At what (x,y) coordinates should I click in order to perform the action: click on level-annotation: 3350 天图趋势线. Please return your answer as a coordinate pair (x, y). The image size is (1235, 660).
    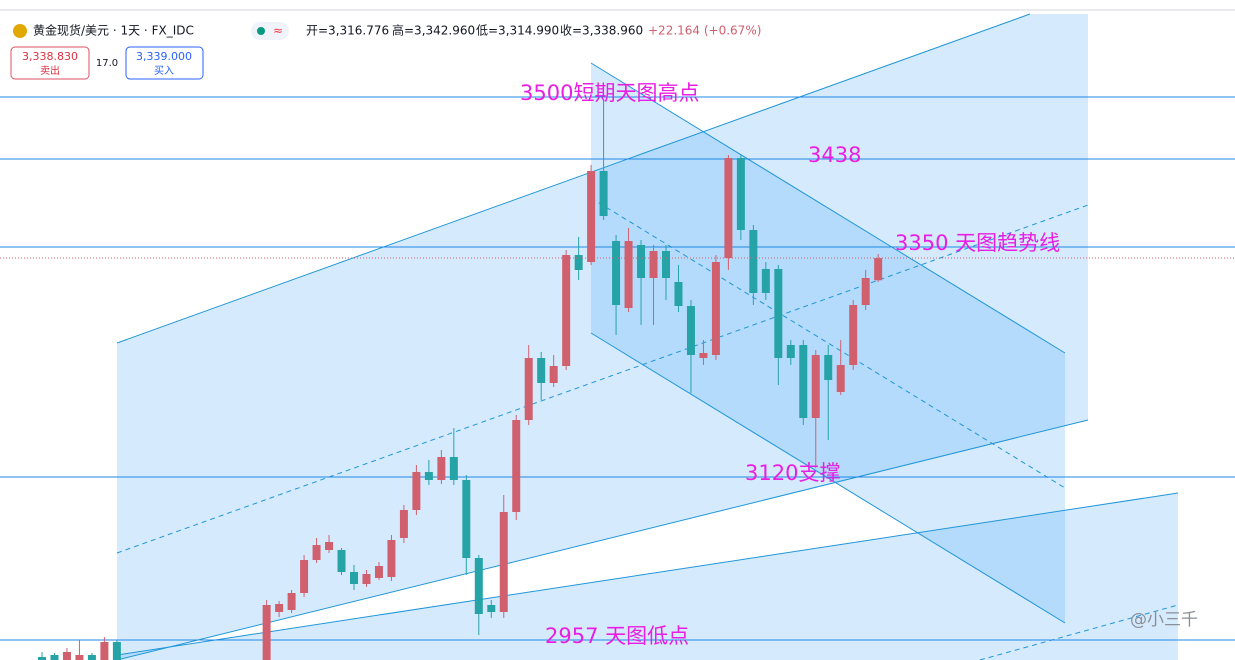
    Looking at the image, I should click on (977, 243).